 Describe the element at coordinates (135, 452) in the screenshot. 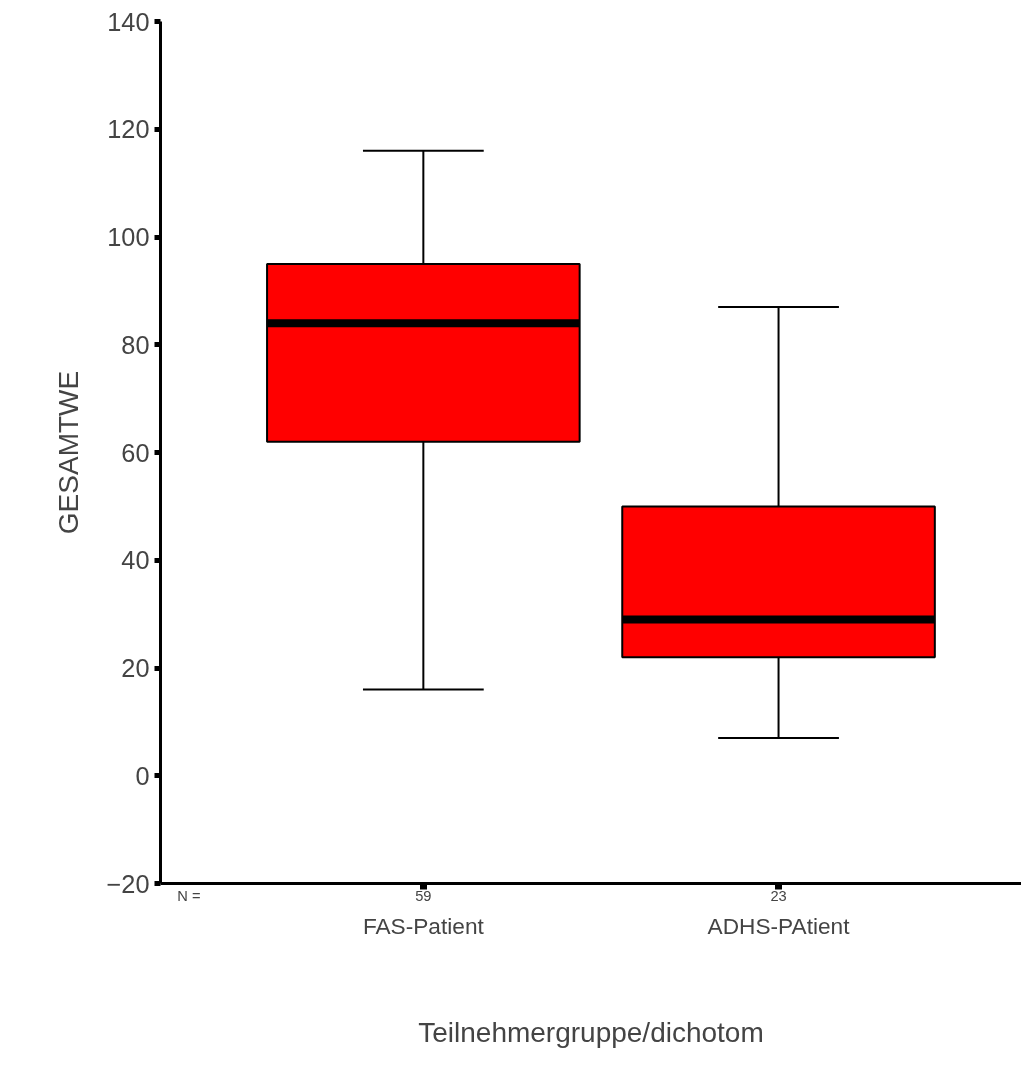

I see `y-tick-label: 60` at that location.